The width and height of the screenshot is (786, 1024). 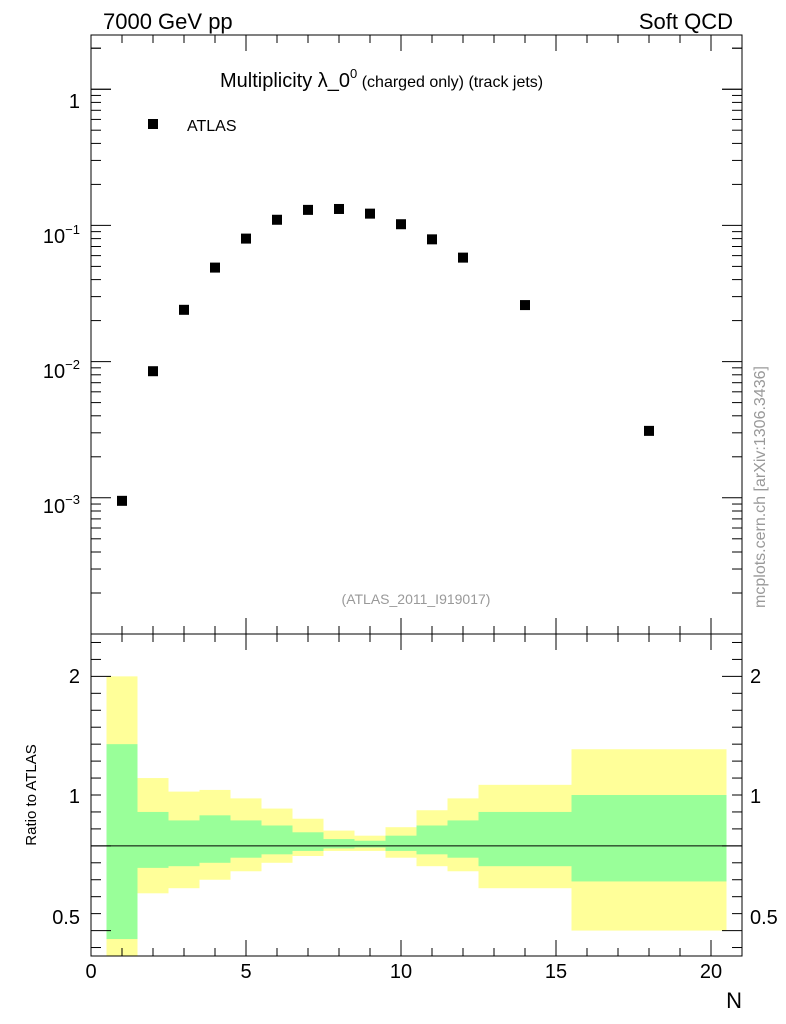 I want to click on x-tick-label-10: 10, so click(x=401, y=972).